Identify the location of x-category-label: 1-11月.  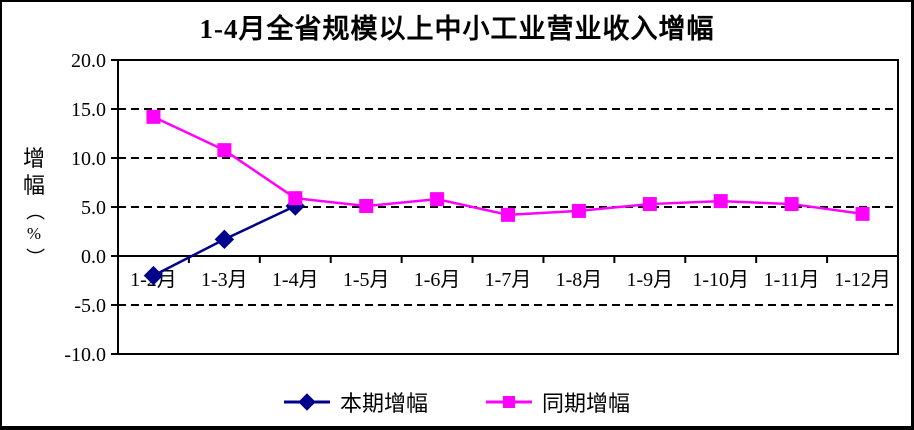
(792, 280).